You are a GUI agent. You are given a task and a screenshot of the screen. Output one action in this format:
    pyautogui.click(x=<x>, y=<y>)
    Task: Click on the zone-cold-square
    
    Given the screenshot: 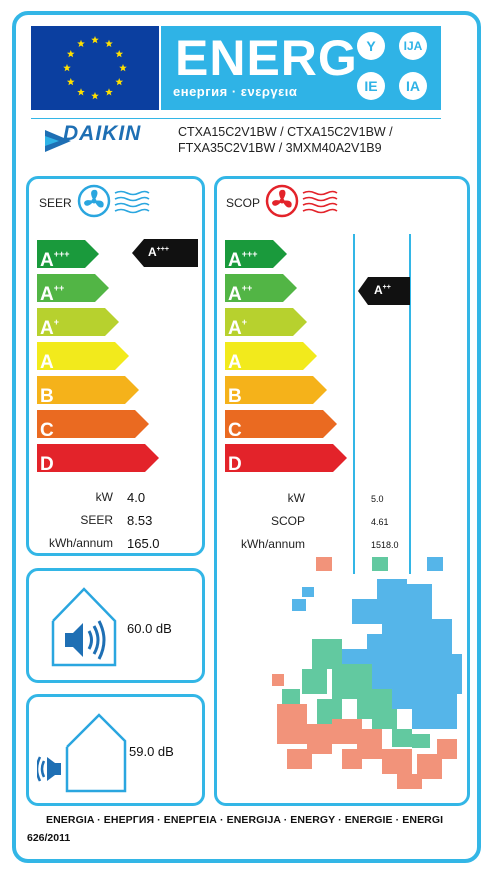 What is the action you would take?
    pyautogui.click(x=435, y=564)
    